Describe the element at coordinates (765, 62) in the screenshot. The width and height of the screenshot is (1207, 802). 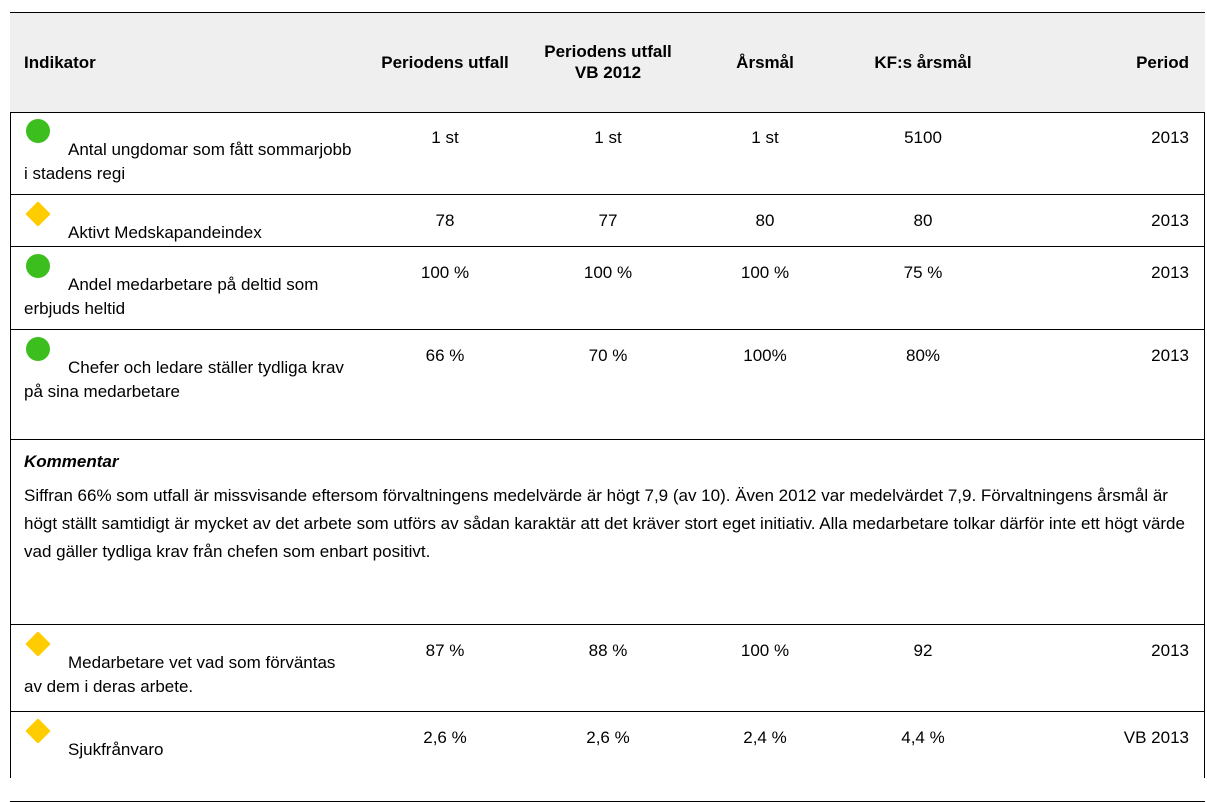
I see `header-cell: Årsmål` at that location.